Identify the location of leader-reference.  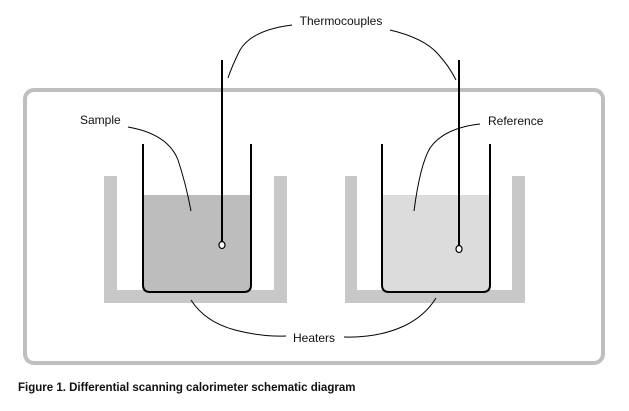
(447, 167).